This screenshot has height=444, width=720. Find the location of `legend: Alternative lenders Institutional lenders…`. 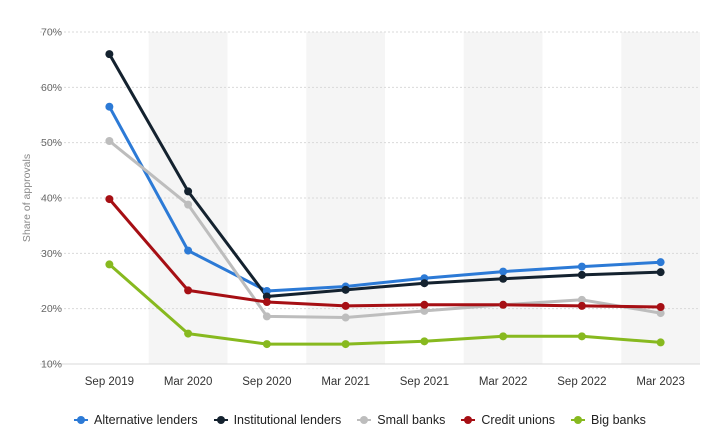

legend: Alternative lenders Institutional lenders… is located at coordinates (360, 420).